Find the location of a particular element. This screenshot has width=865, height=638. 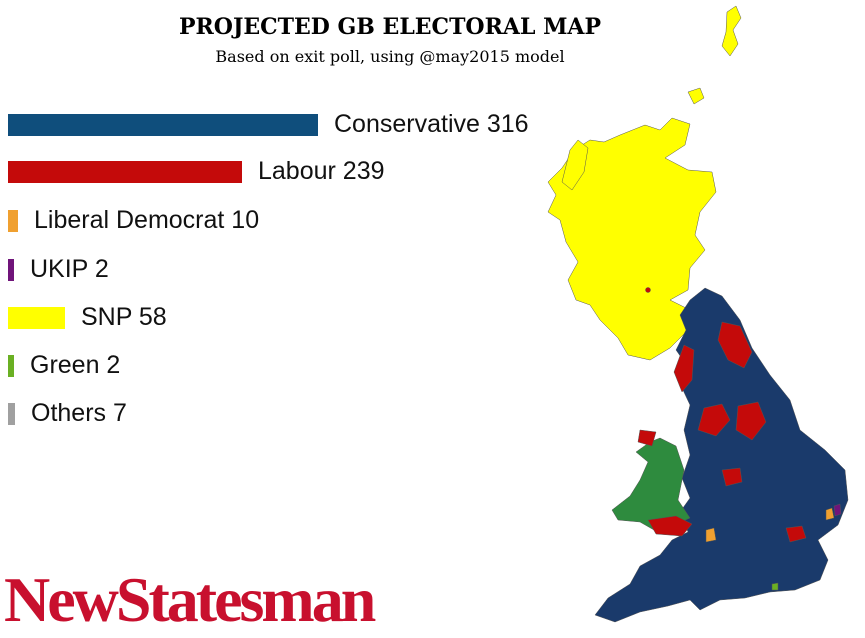

legend-item-ukip: UKIP 2 is located at coordinates (58, 269).